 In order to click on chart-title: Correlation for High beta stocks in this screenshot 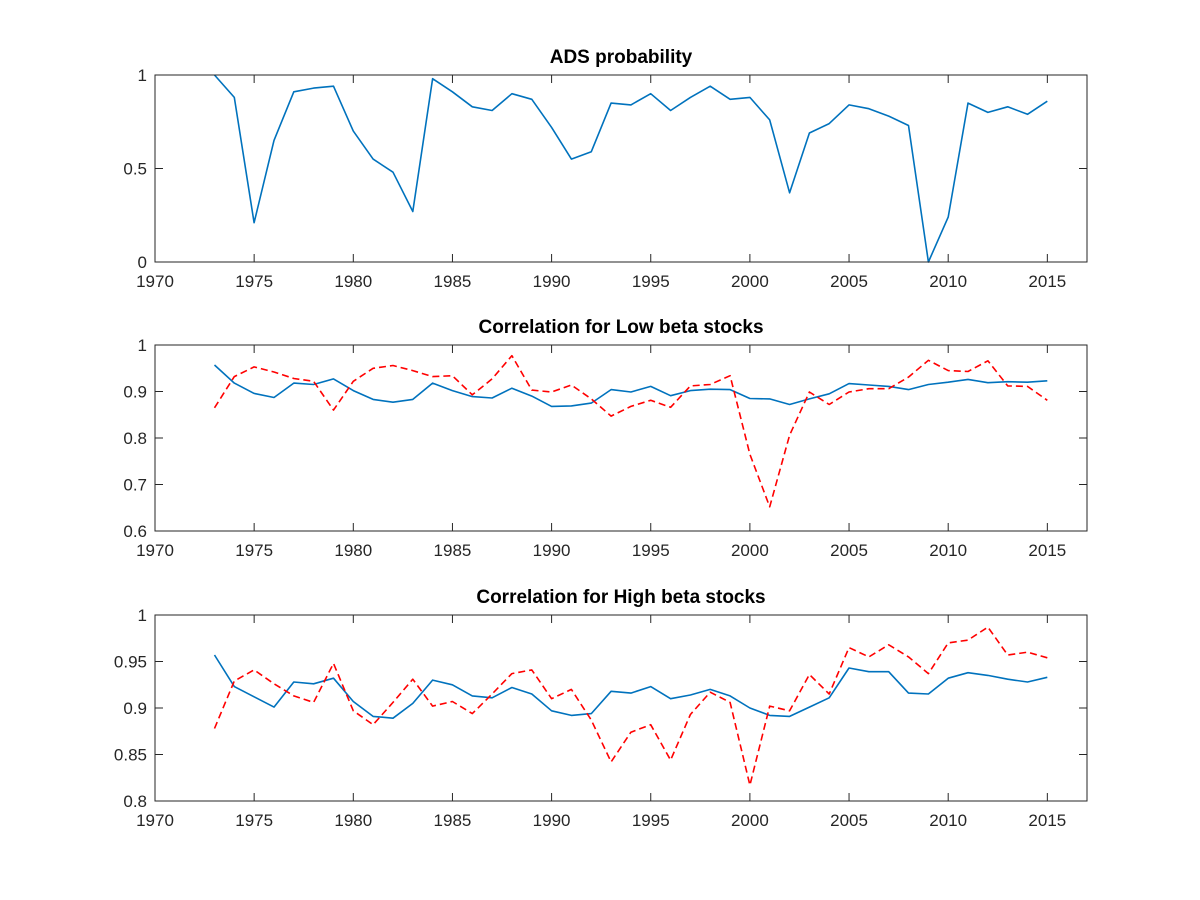, I will do `click(620, 597)`.